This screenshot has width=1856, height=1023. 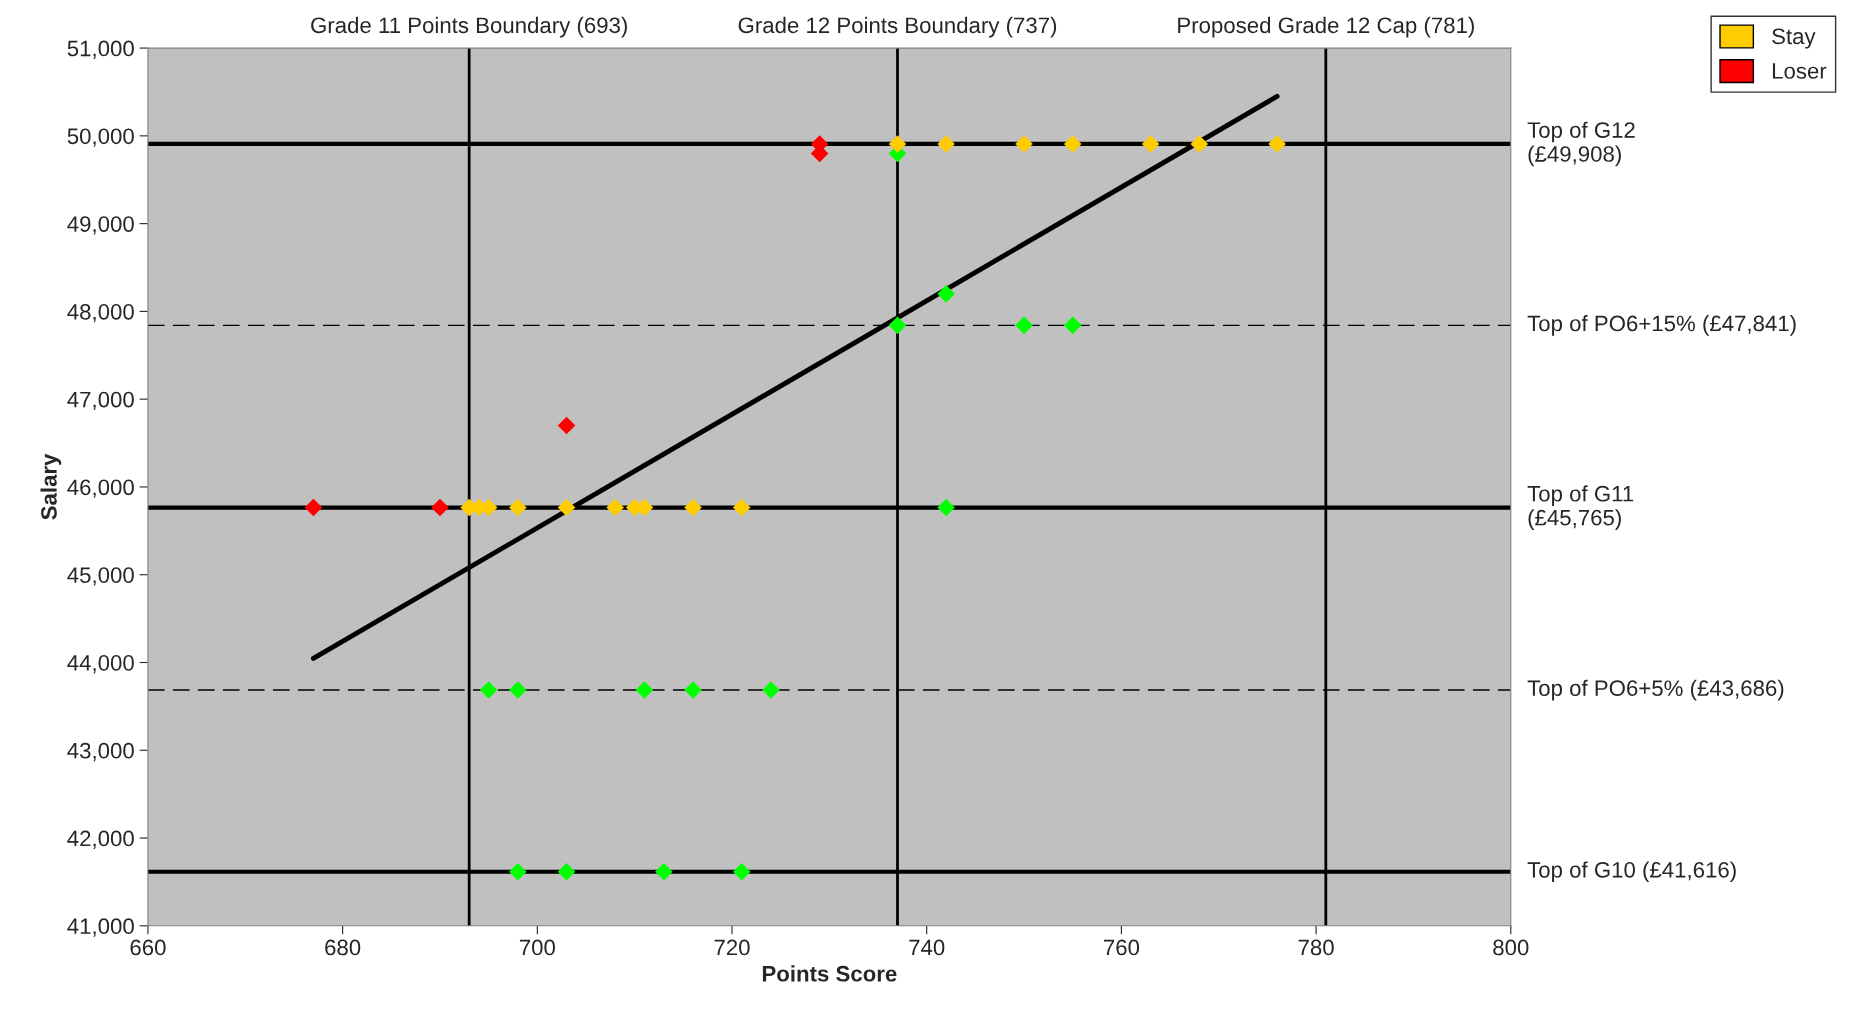 I want to click on x-tick-label: 760, so click(x=1122, y=947).